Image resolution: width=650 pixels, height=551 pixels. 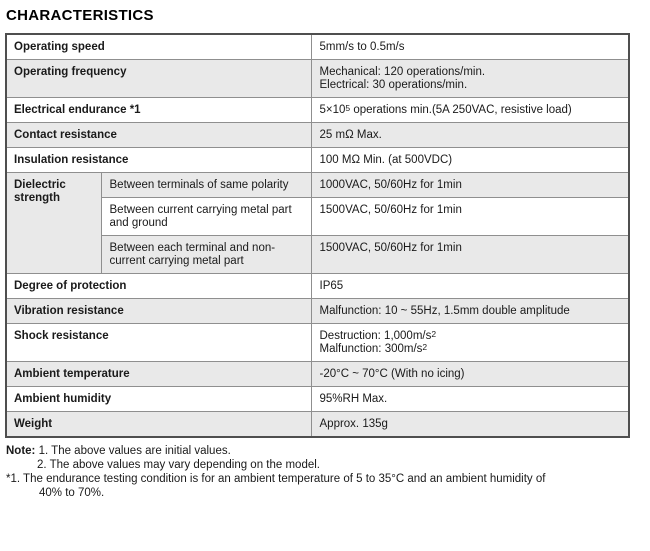 I want to click on row-value: 25 mΩ Max., so click(x=470, y=135).